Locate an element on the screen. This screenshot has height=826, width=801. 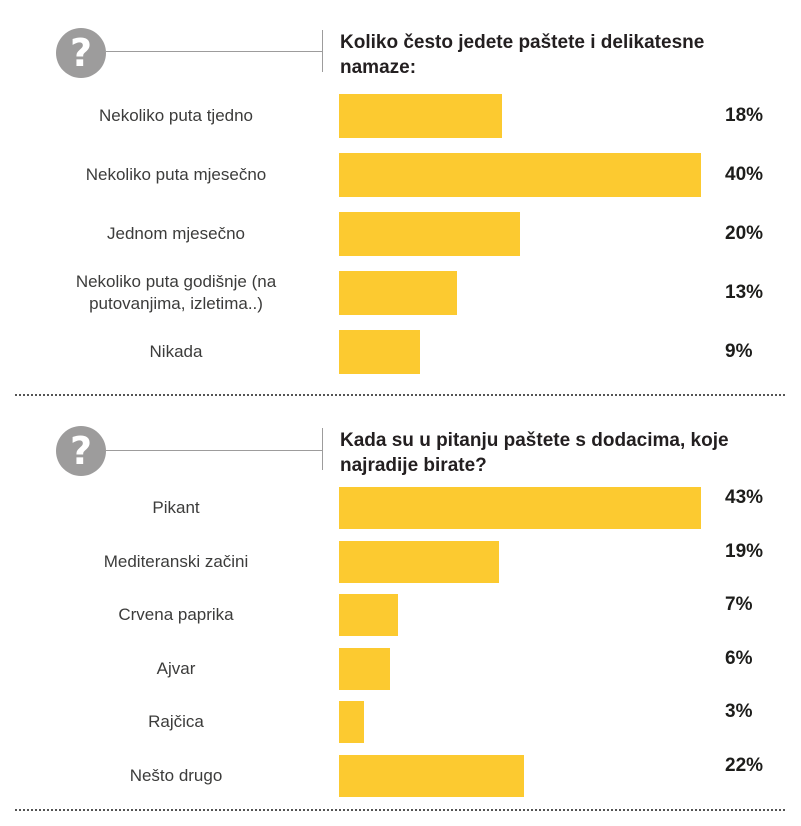
value-label: 7% is located at coordinates (739, 604).